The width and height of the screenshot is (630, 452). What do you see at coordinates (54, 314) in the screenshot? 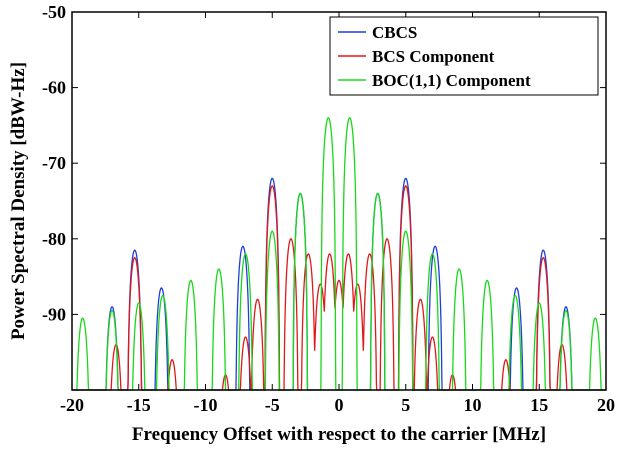
I see `y-tick-label-4: -90` at bounding box center [54, 314].